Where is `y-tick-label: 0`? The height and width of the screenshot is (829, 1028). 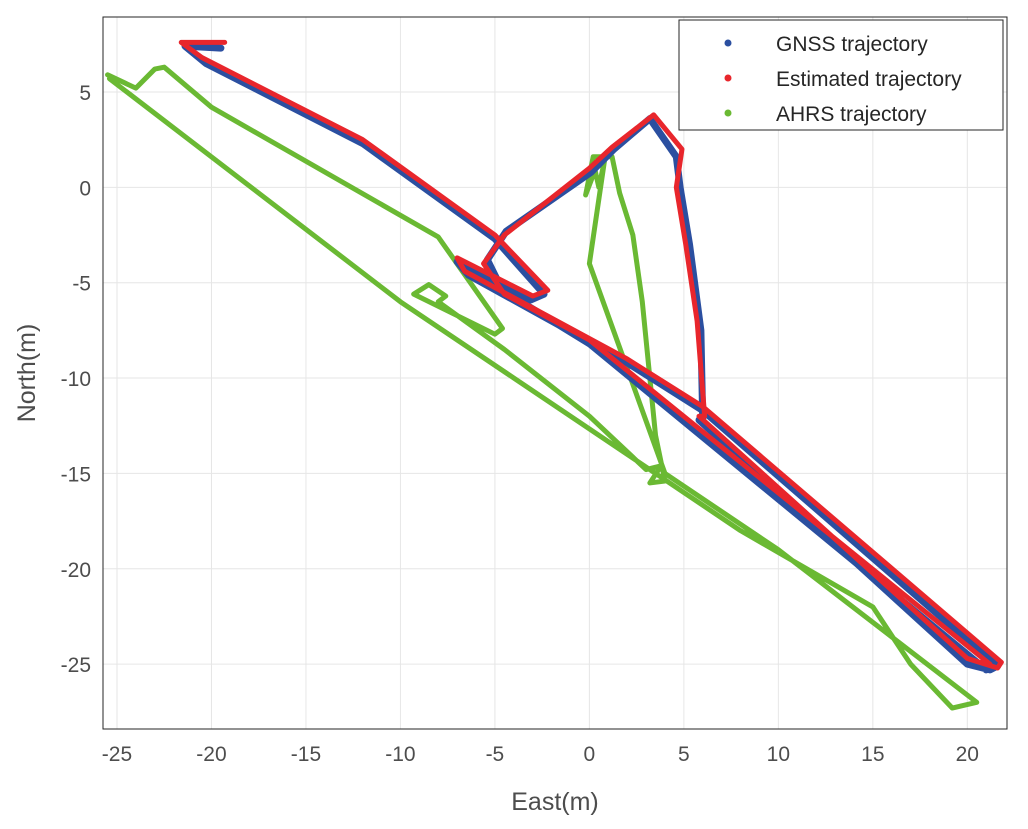 y-tick-label: 0 is located at coordinates (85, 188).